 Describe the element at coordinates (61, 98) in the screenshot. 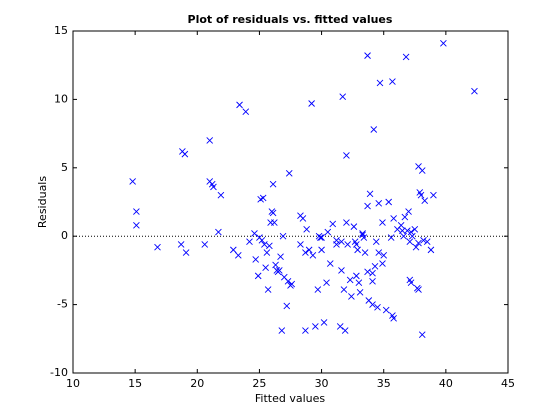

I see `y-tick-label: 10` at that location.